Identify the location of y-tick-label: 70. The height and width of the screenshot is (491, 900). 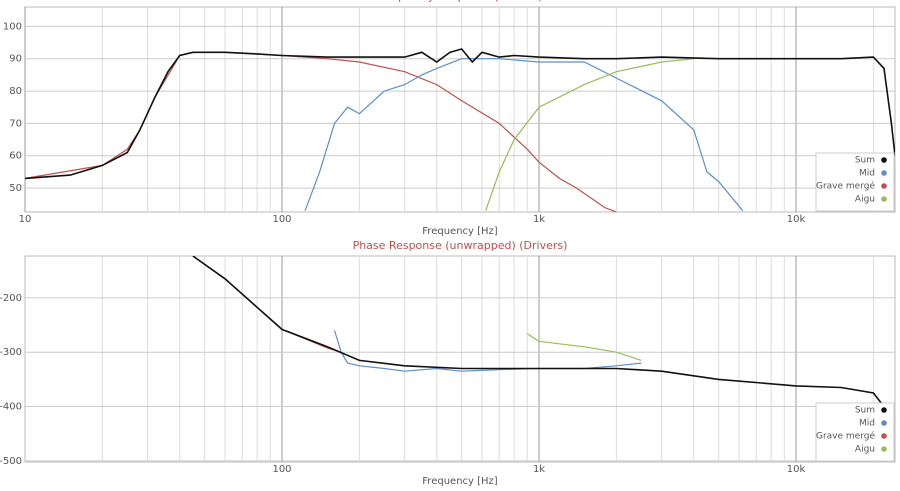
(15, 123).